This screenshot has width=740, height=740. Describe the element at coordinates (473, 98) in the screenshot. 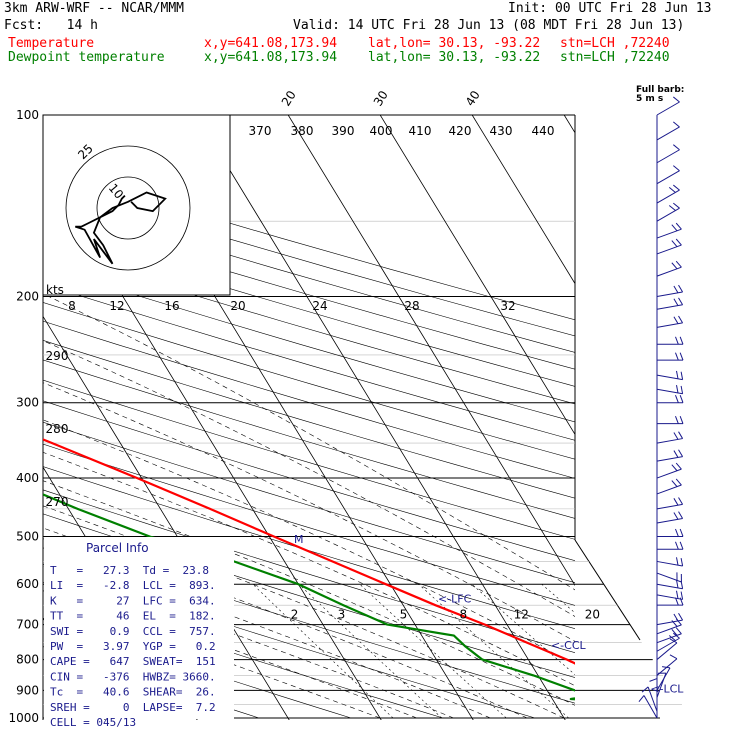

I see `temperature-tick-label: 40` at that location.